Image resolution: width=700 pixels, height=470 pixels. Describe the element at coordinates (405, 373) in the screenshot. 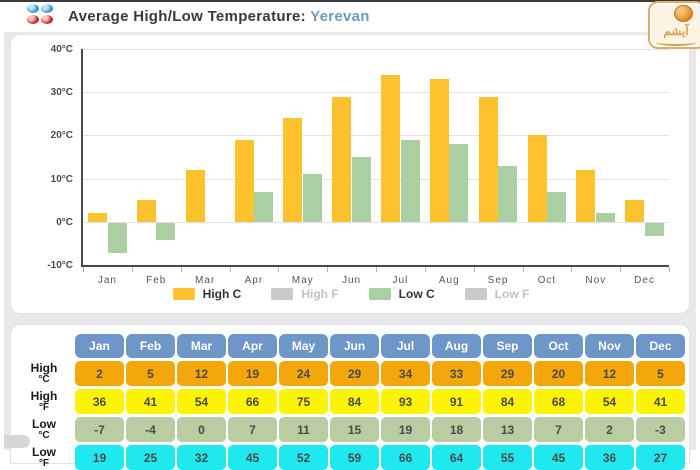

I see `temperature-value-cell: 34` at that location.